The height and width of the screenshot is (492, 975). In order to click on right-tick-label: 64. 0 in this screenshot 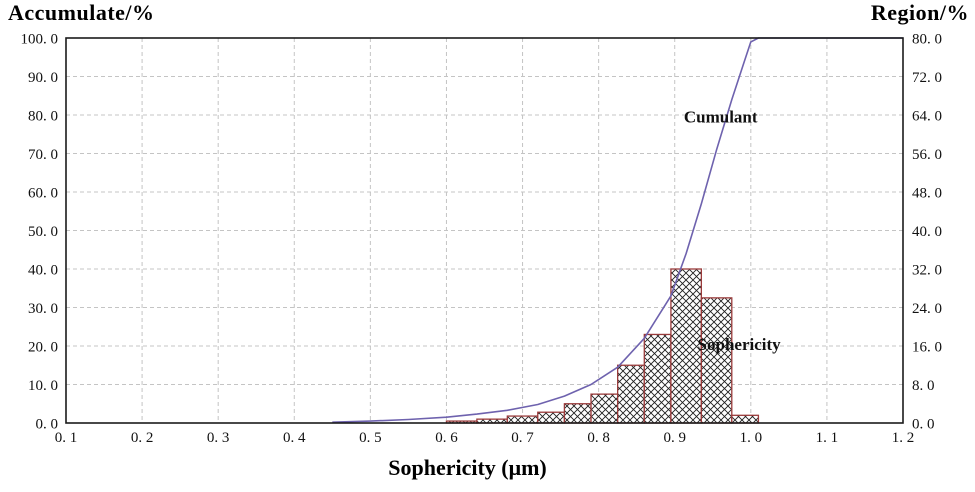, I will do `click(927, 116)`.